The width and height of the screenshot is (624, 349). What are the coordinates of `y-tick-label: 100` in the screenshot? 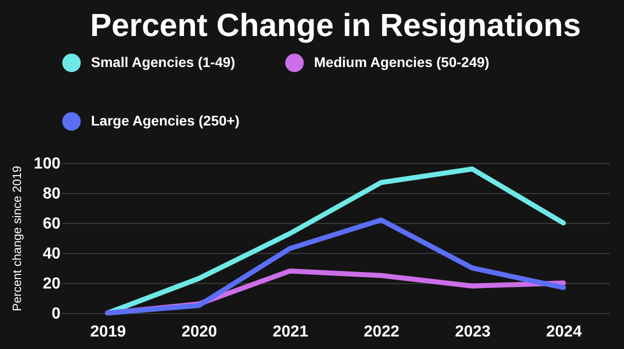 It's located at (47, 164).